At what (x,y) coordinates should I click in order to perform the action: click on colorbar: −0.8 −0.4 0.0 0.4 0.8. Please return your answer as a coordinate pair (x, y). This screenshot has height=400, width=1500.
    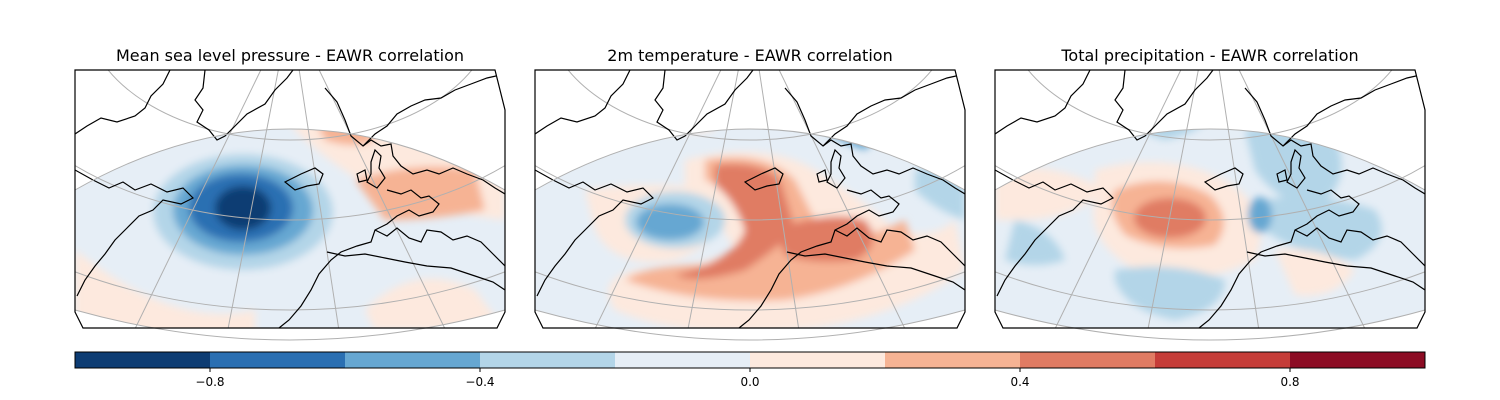
    Looking at the image, I should click on (750, 370).